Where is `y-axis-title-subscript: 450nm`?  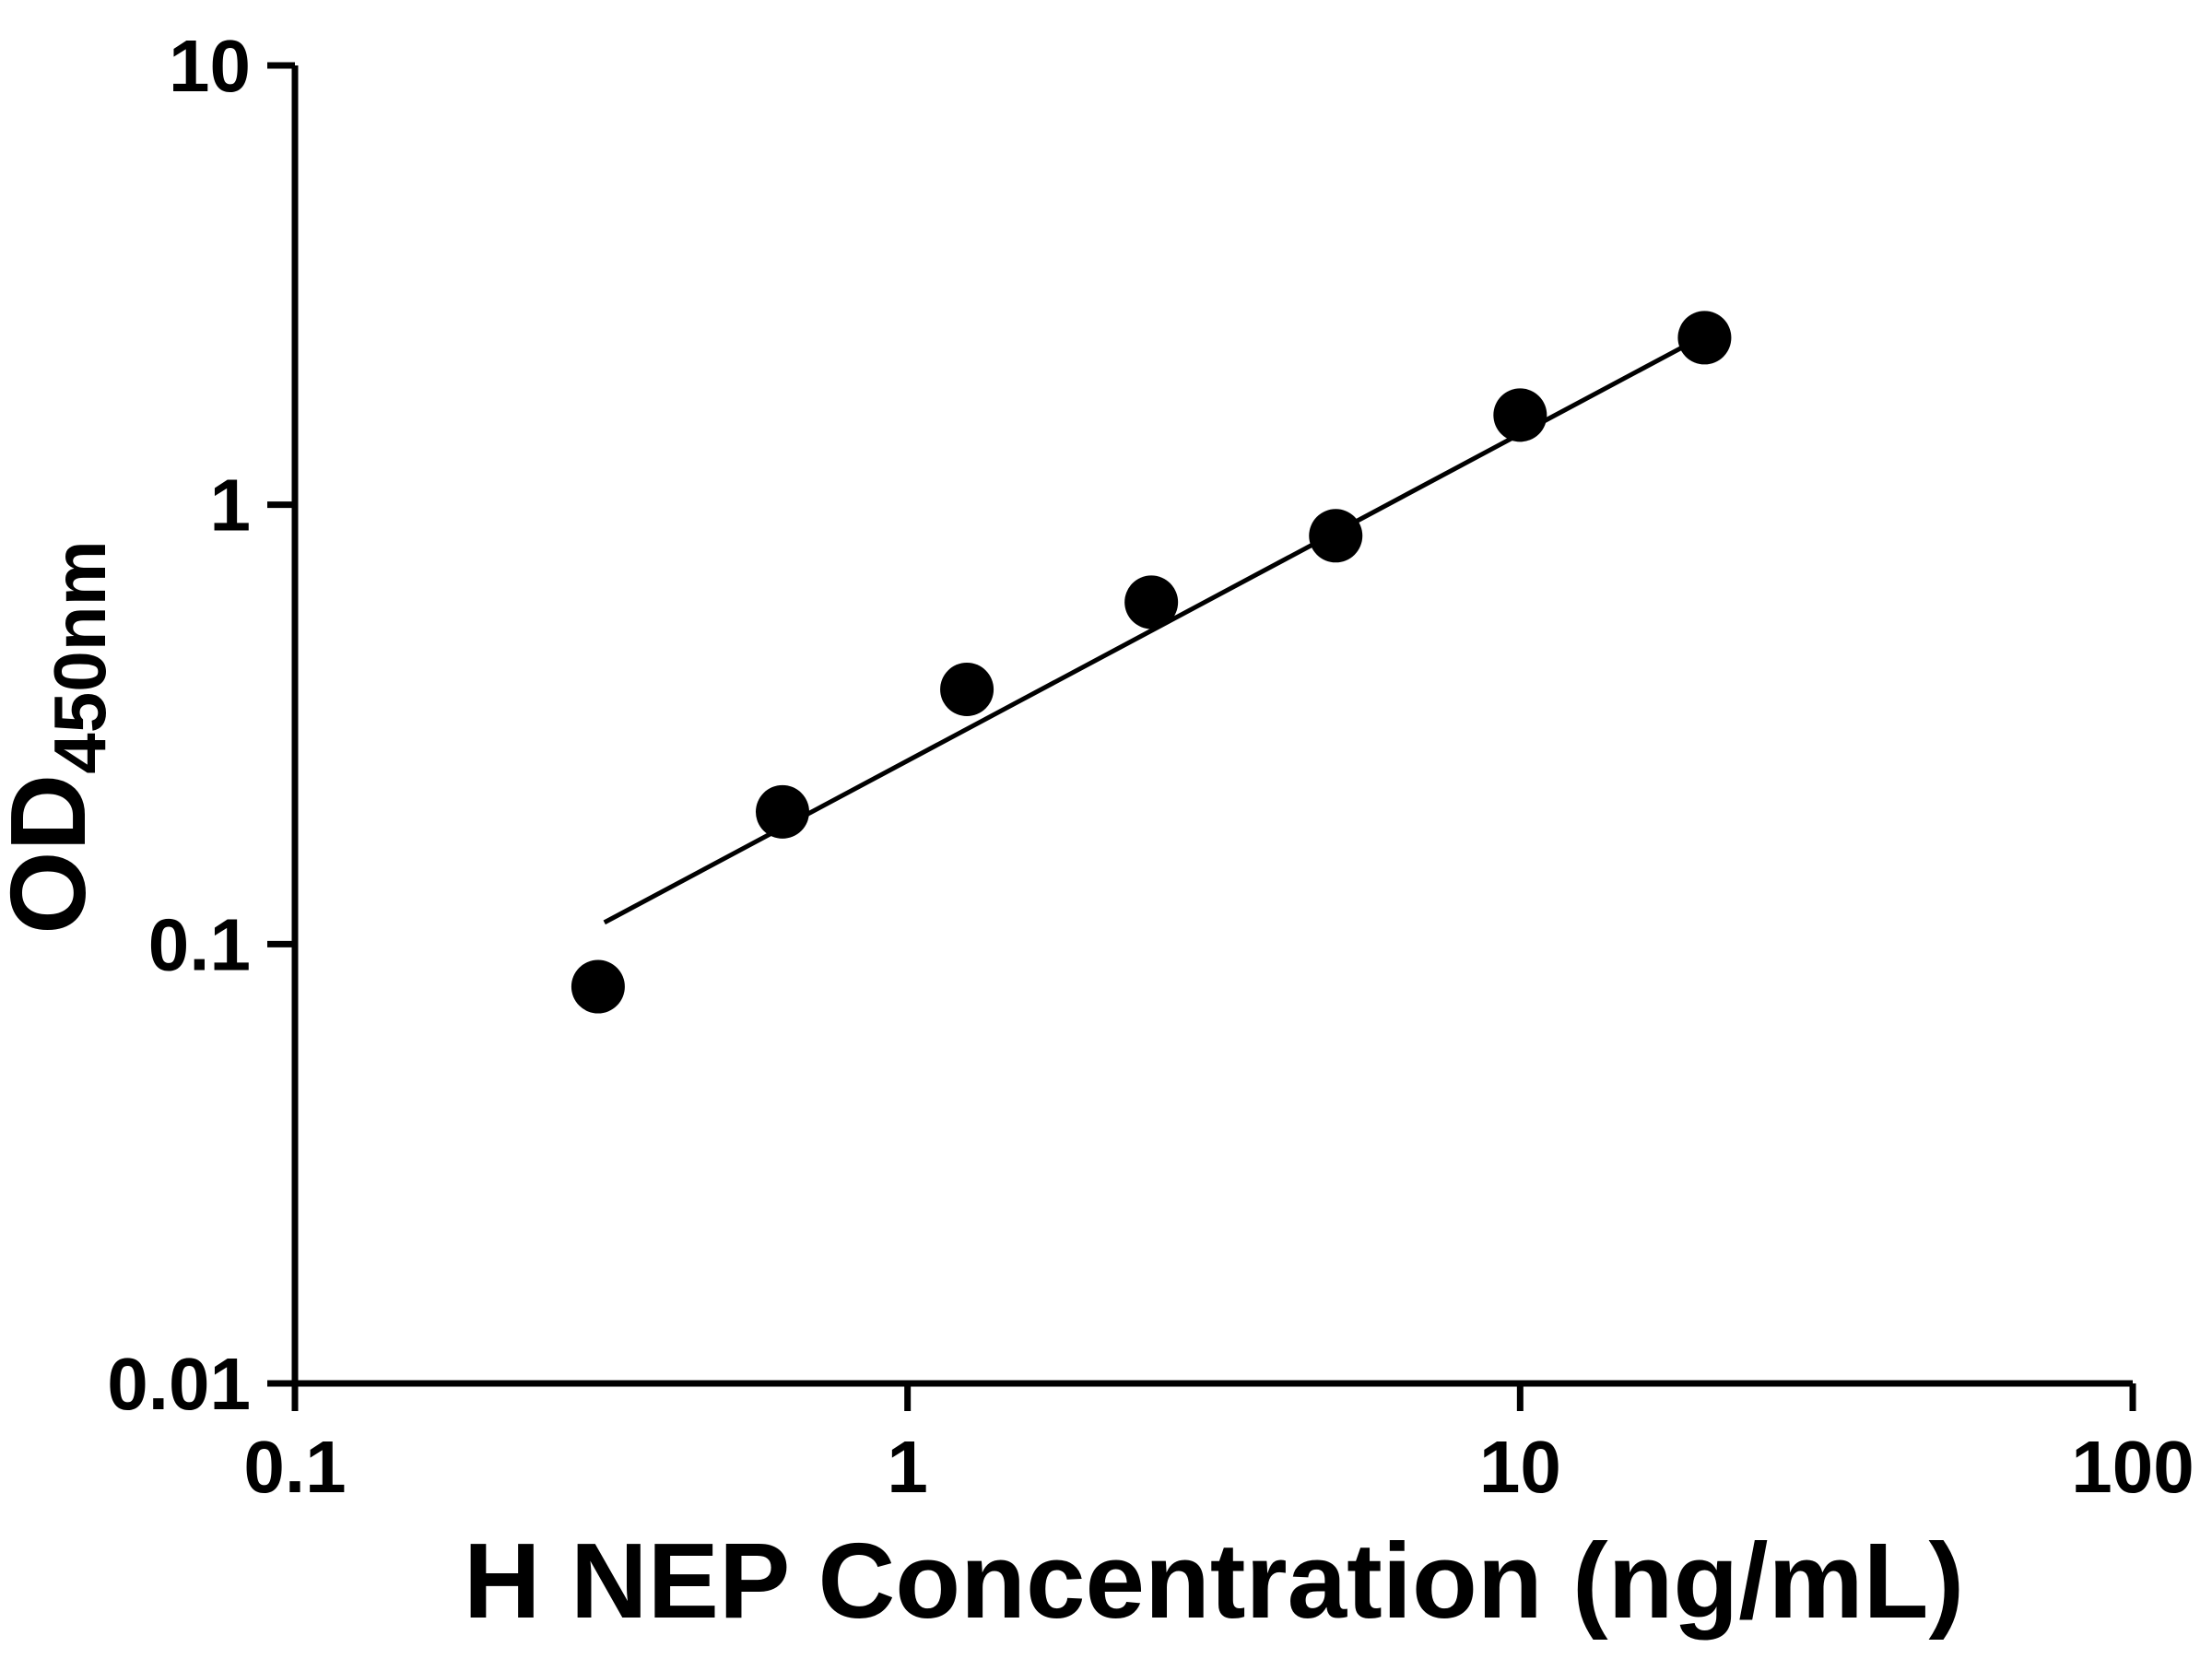 y-axis-title-subscript: 450nm is located at coordinates (80, 656).